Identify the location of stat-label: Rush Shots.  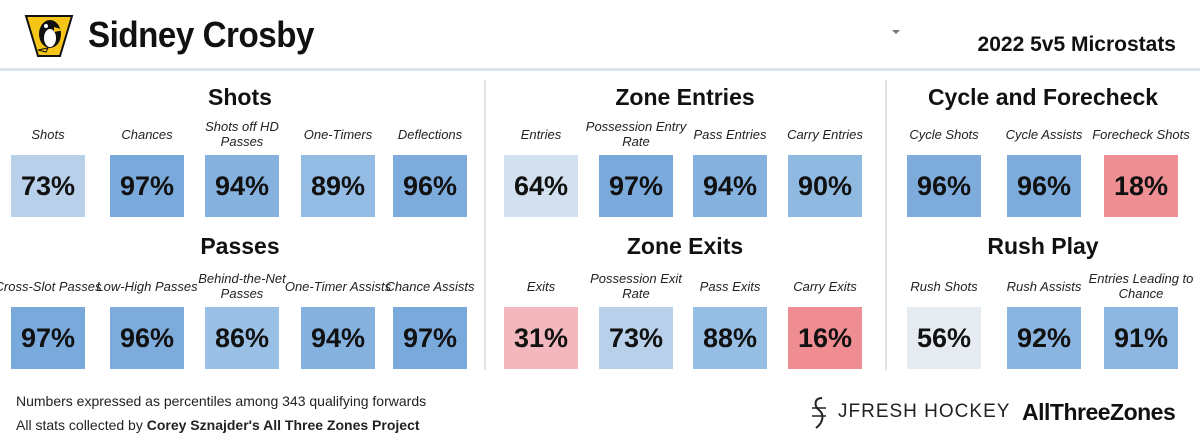
(944, 286).